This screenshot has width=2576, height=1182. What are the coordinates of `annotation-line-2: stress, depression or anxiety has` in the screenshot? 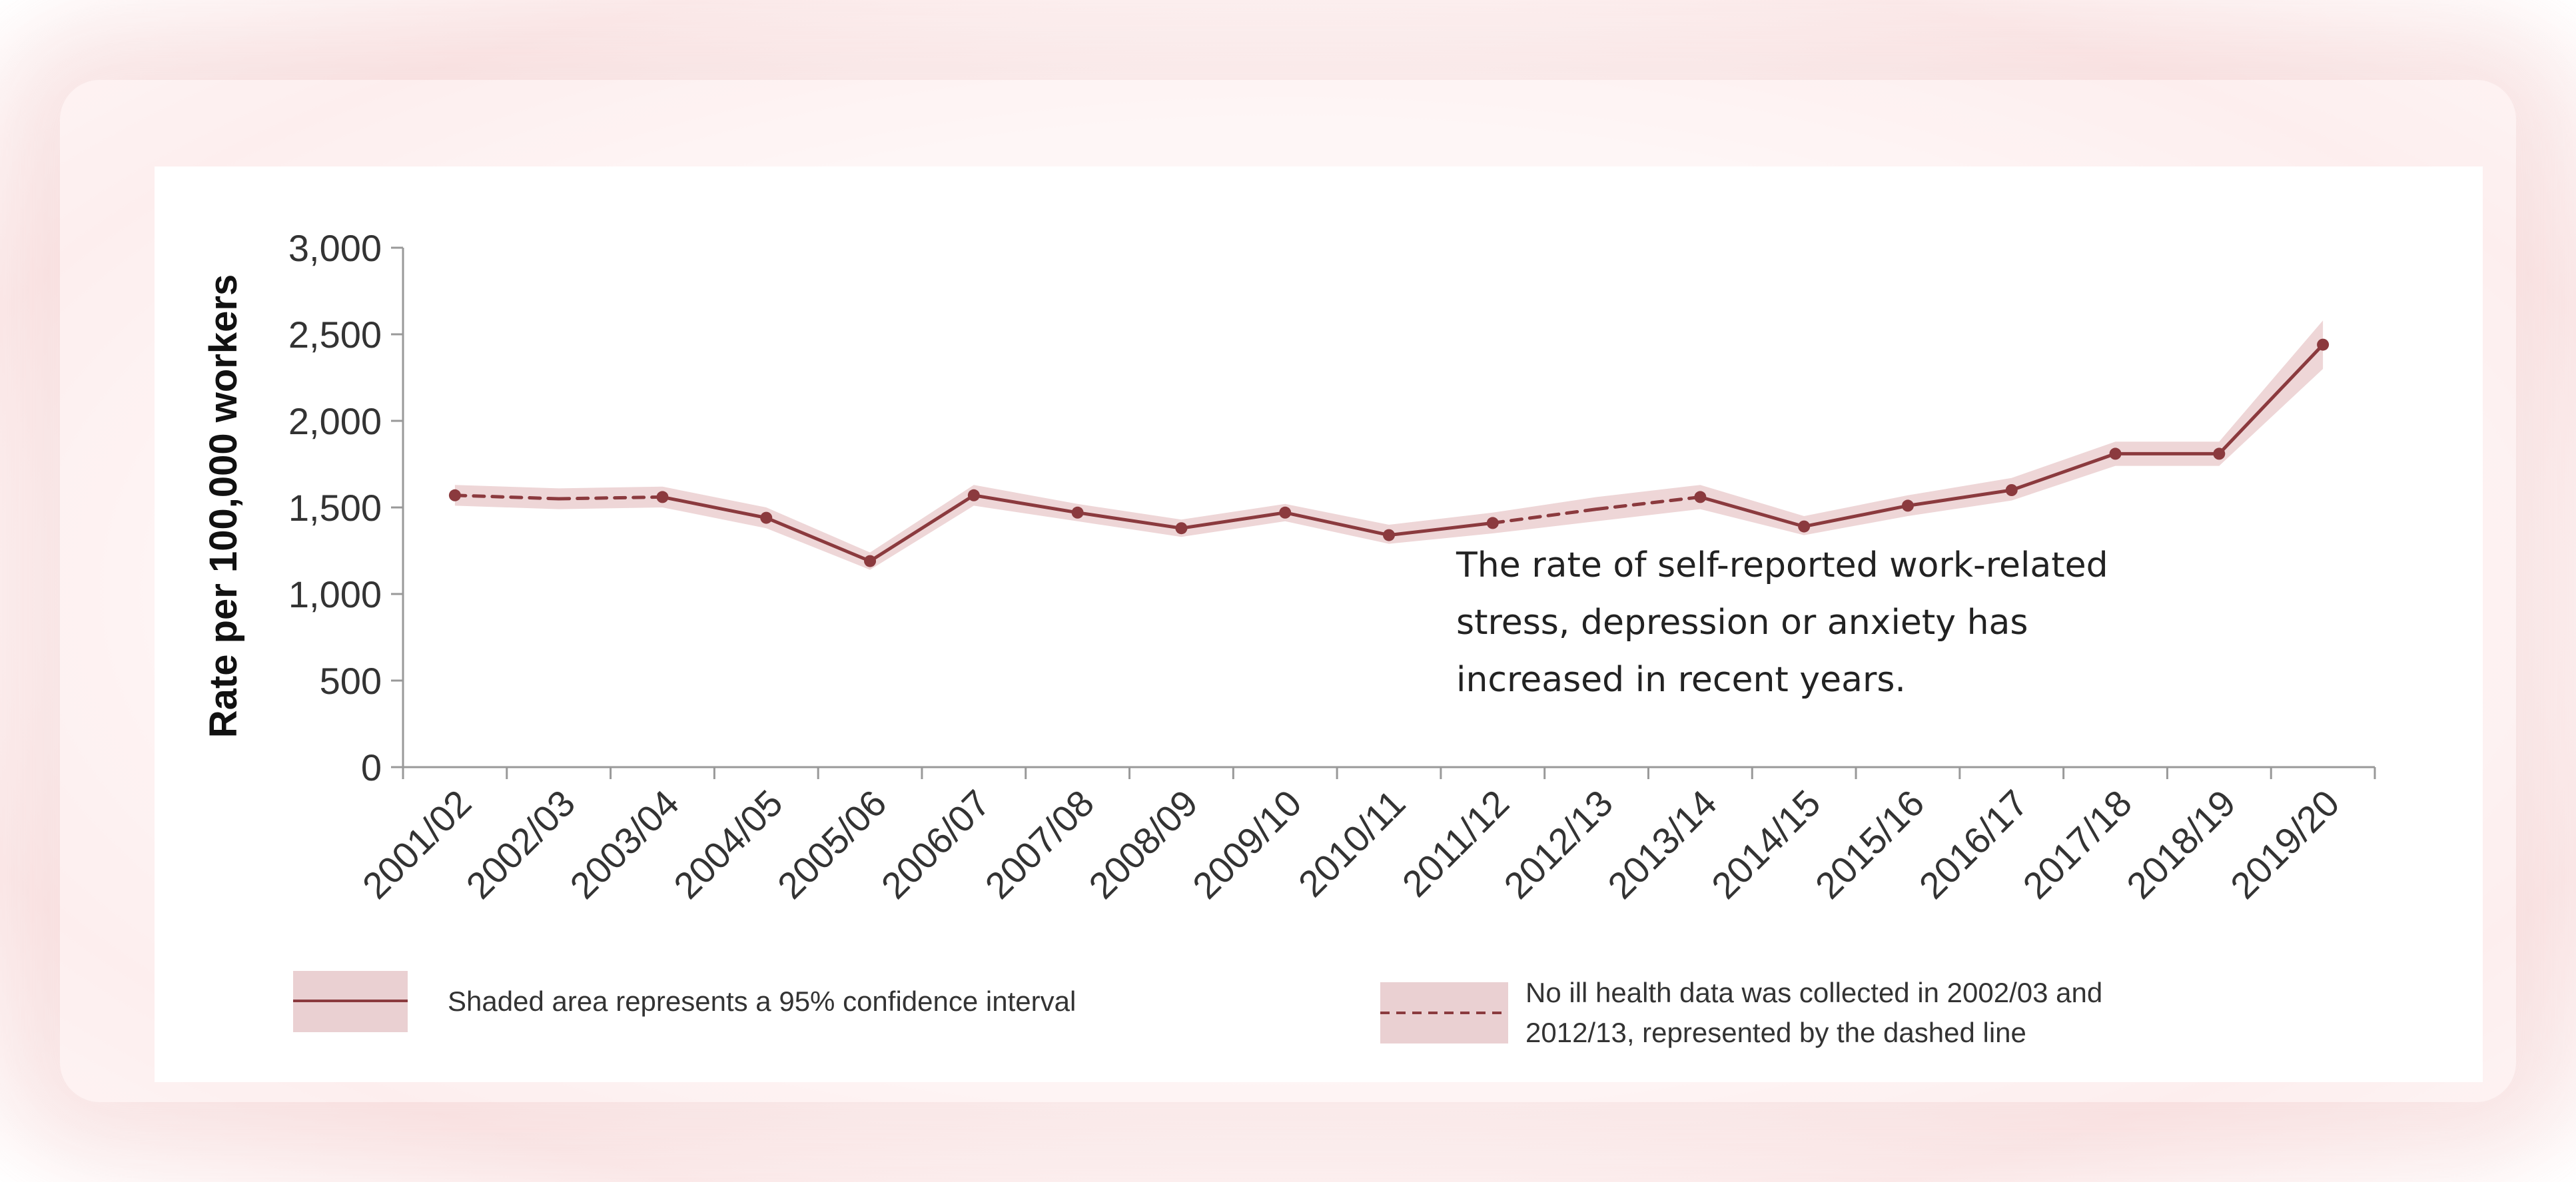 It's located at (1742, 623).